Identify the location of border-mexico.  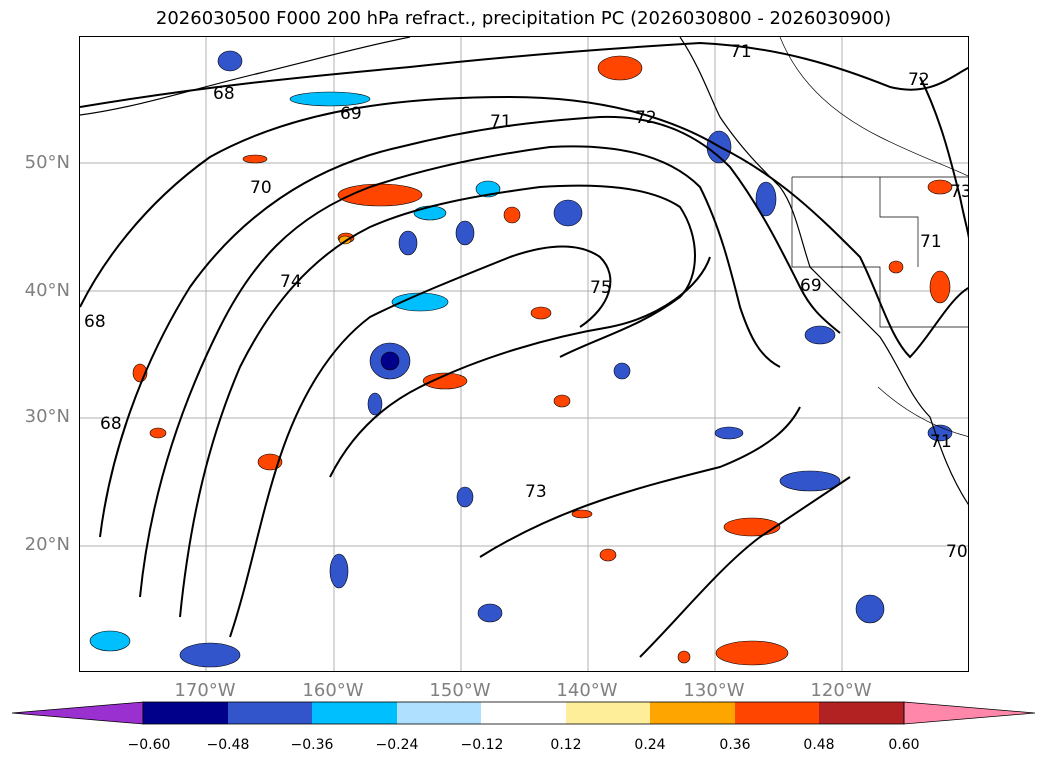
(922, 411).